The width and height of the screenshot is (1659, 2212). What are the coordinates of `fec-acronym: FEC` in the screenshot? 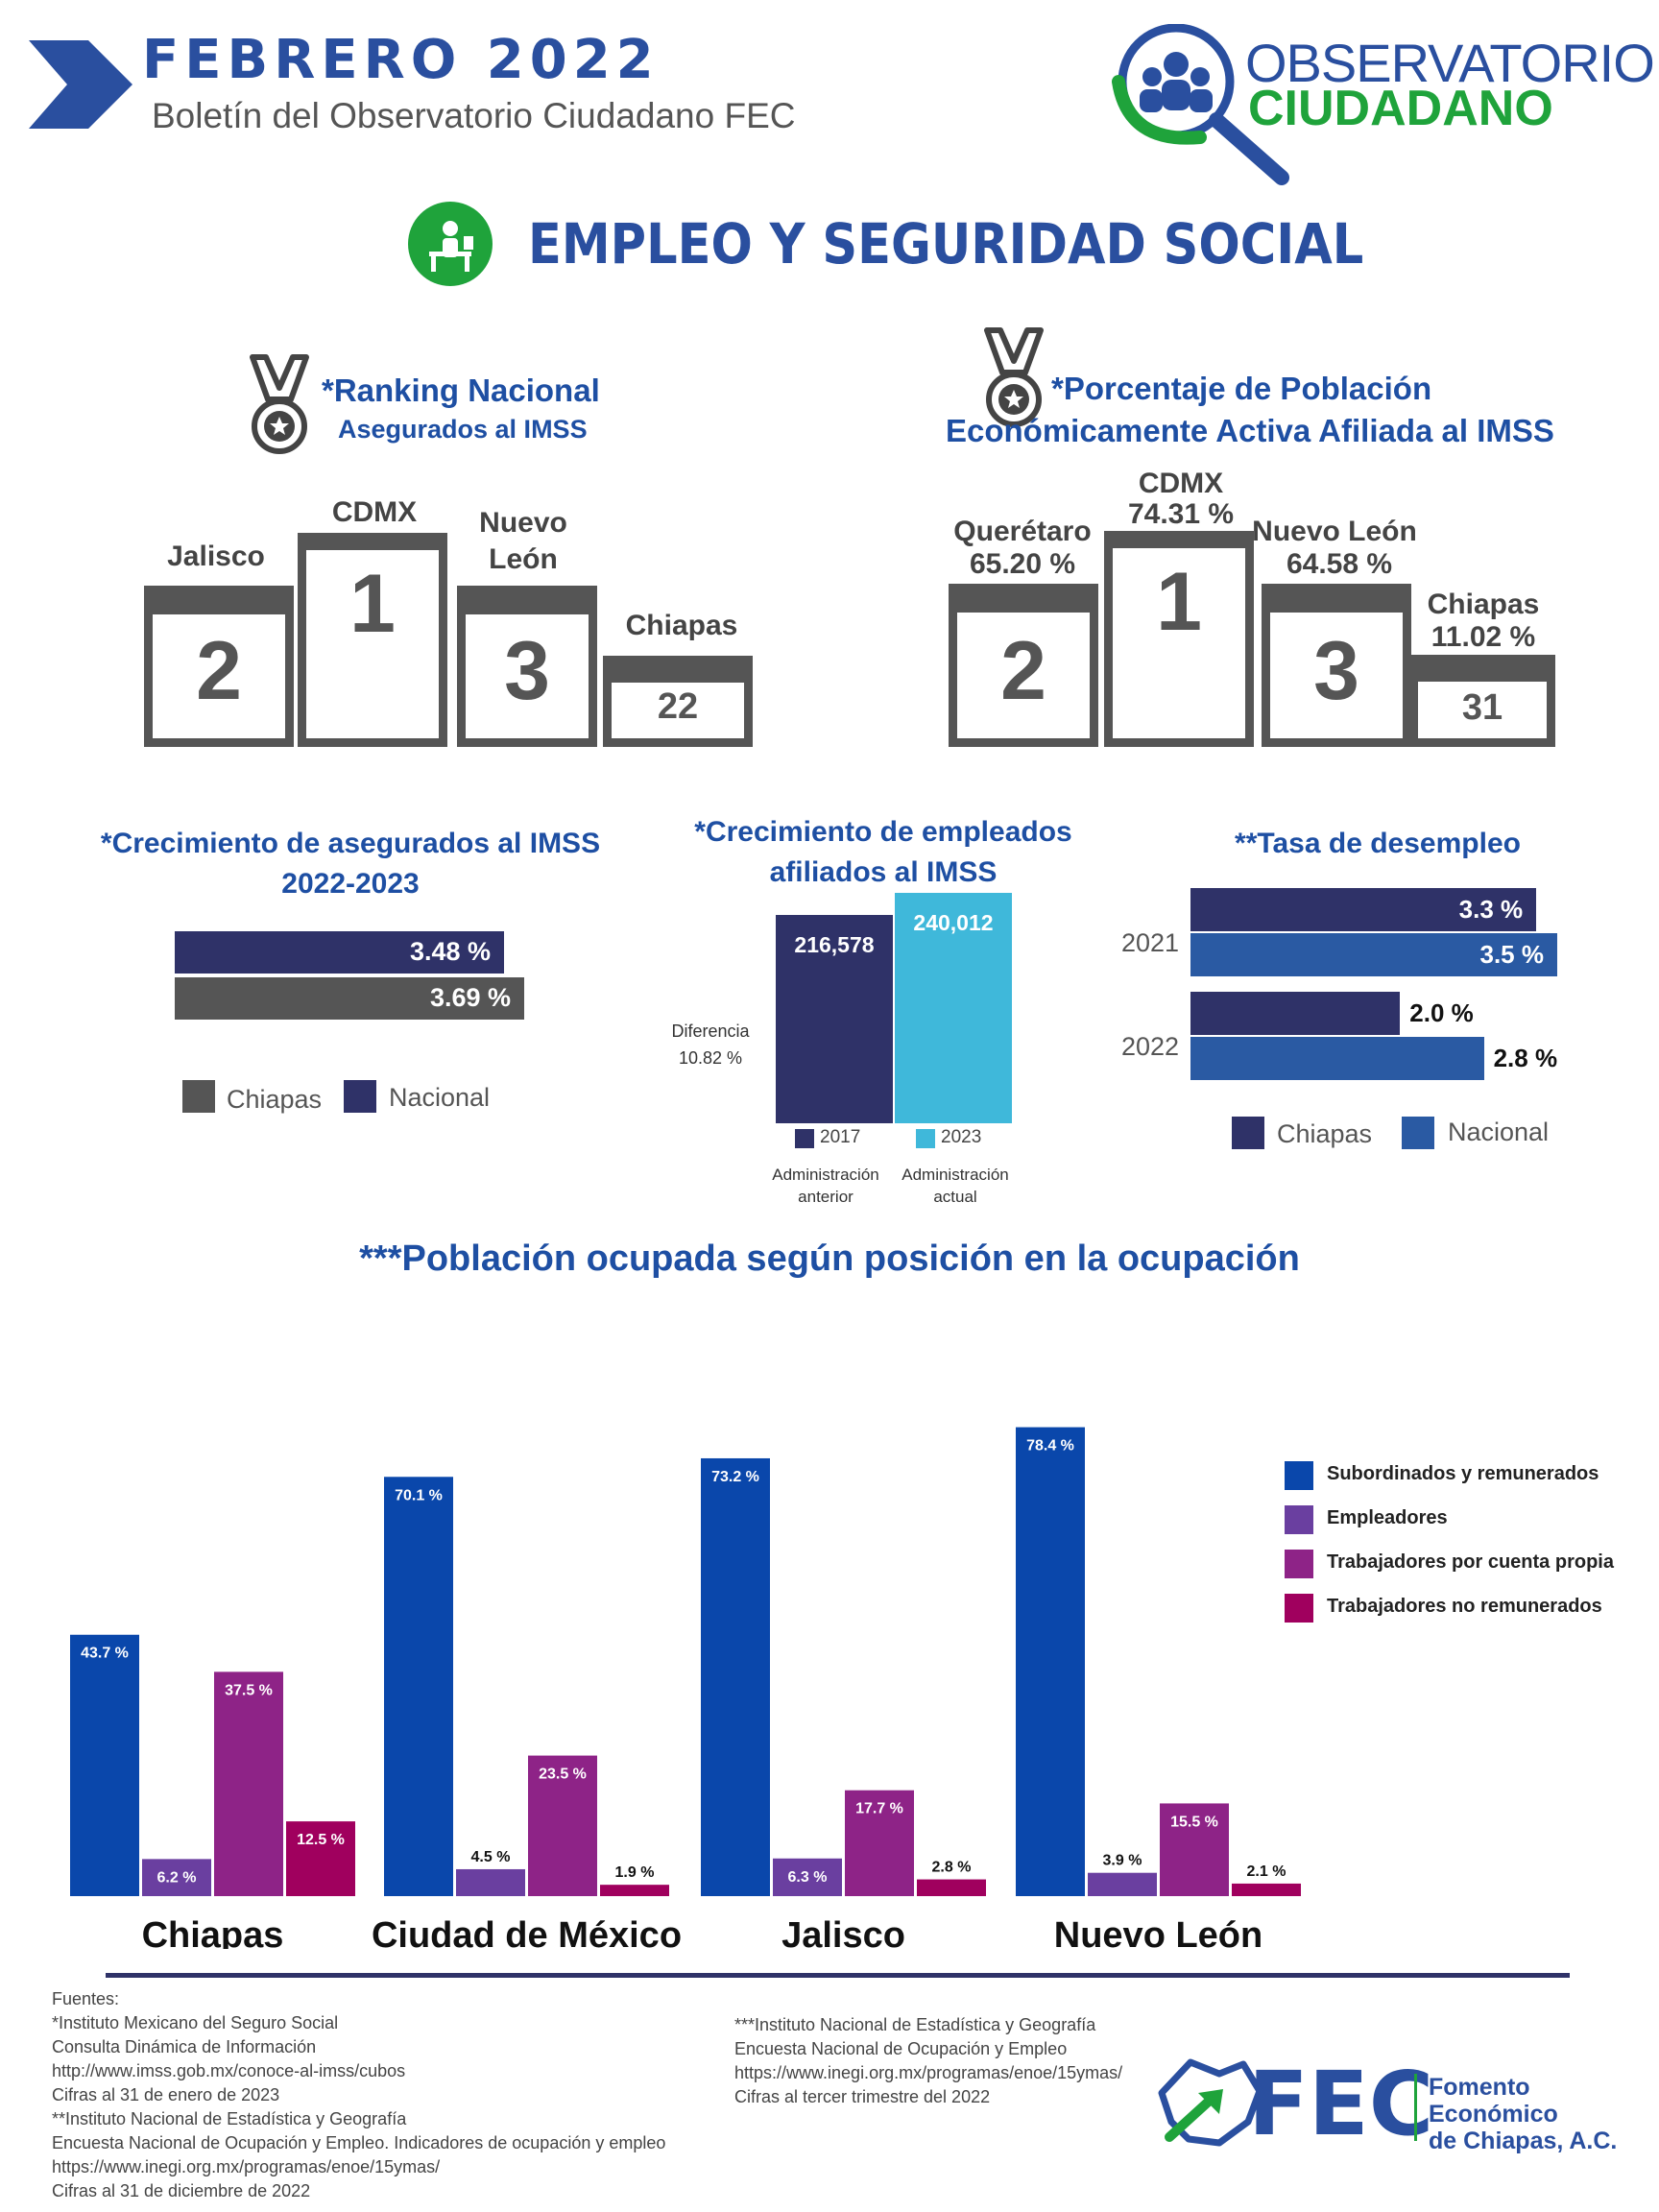 It's located at (1341, 2104).